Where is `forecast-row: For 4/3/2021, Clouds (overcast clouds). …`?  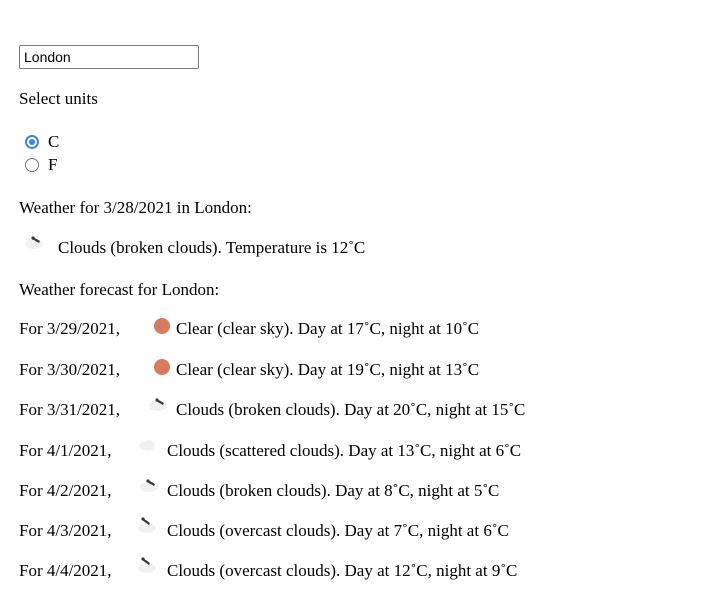
forecast-row: For 4/3/2021, Clouds (overcast clouds). … is located at coordinates (264, 531).